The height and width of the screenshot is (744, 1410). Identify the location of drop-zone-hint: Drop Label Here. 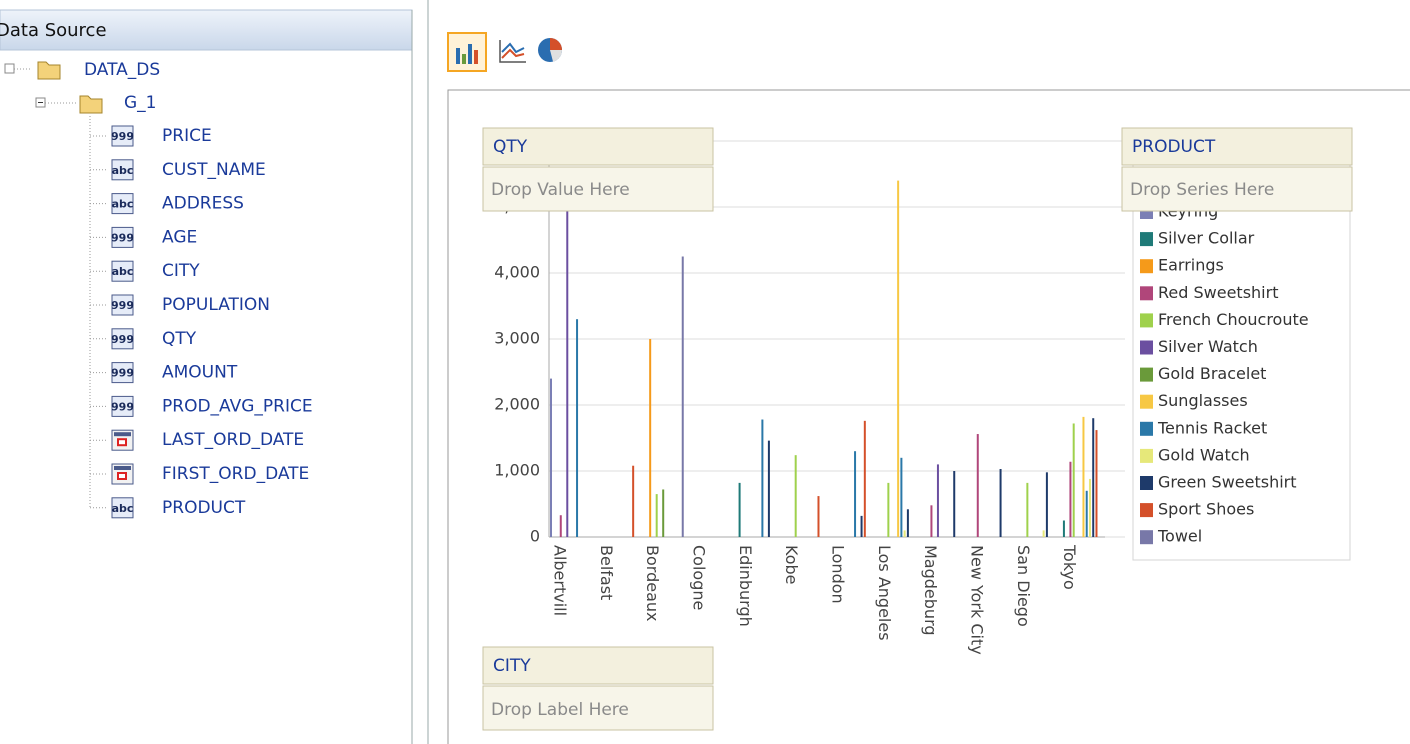
(560, 710).